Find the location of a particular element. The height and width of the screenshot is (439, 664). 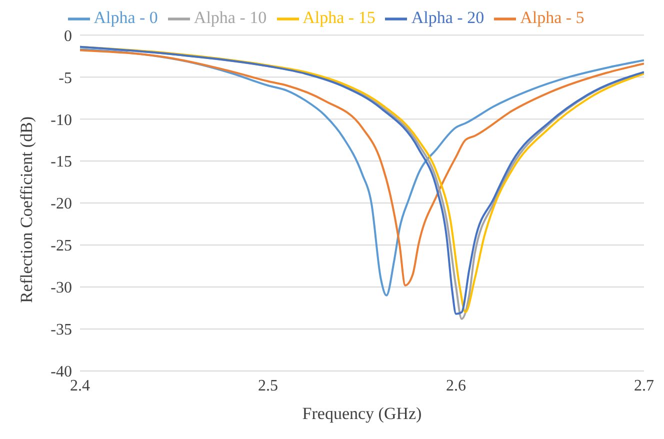

legend-label: Alpha - 10 is located at coordinates (230, 17).